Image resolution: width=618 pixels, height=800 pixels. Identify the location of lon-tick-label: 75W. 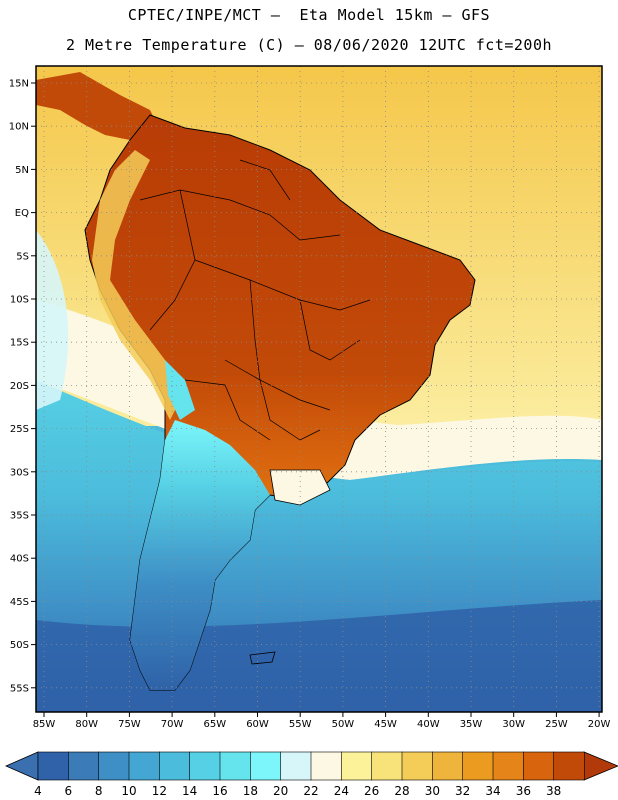
(129, 724).